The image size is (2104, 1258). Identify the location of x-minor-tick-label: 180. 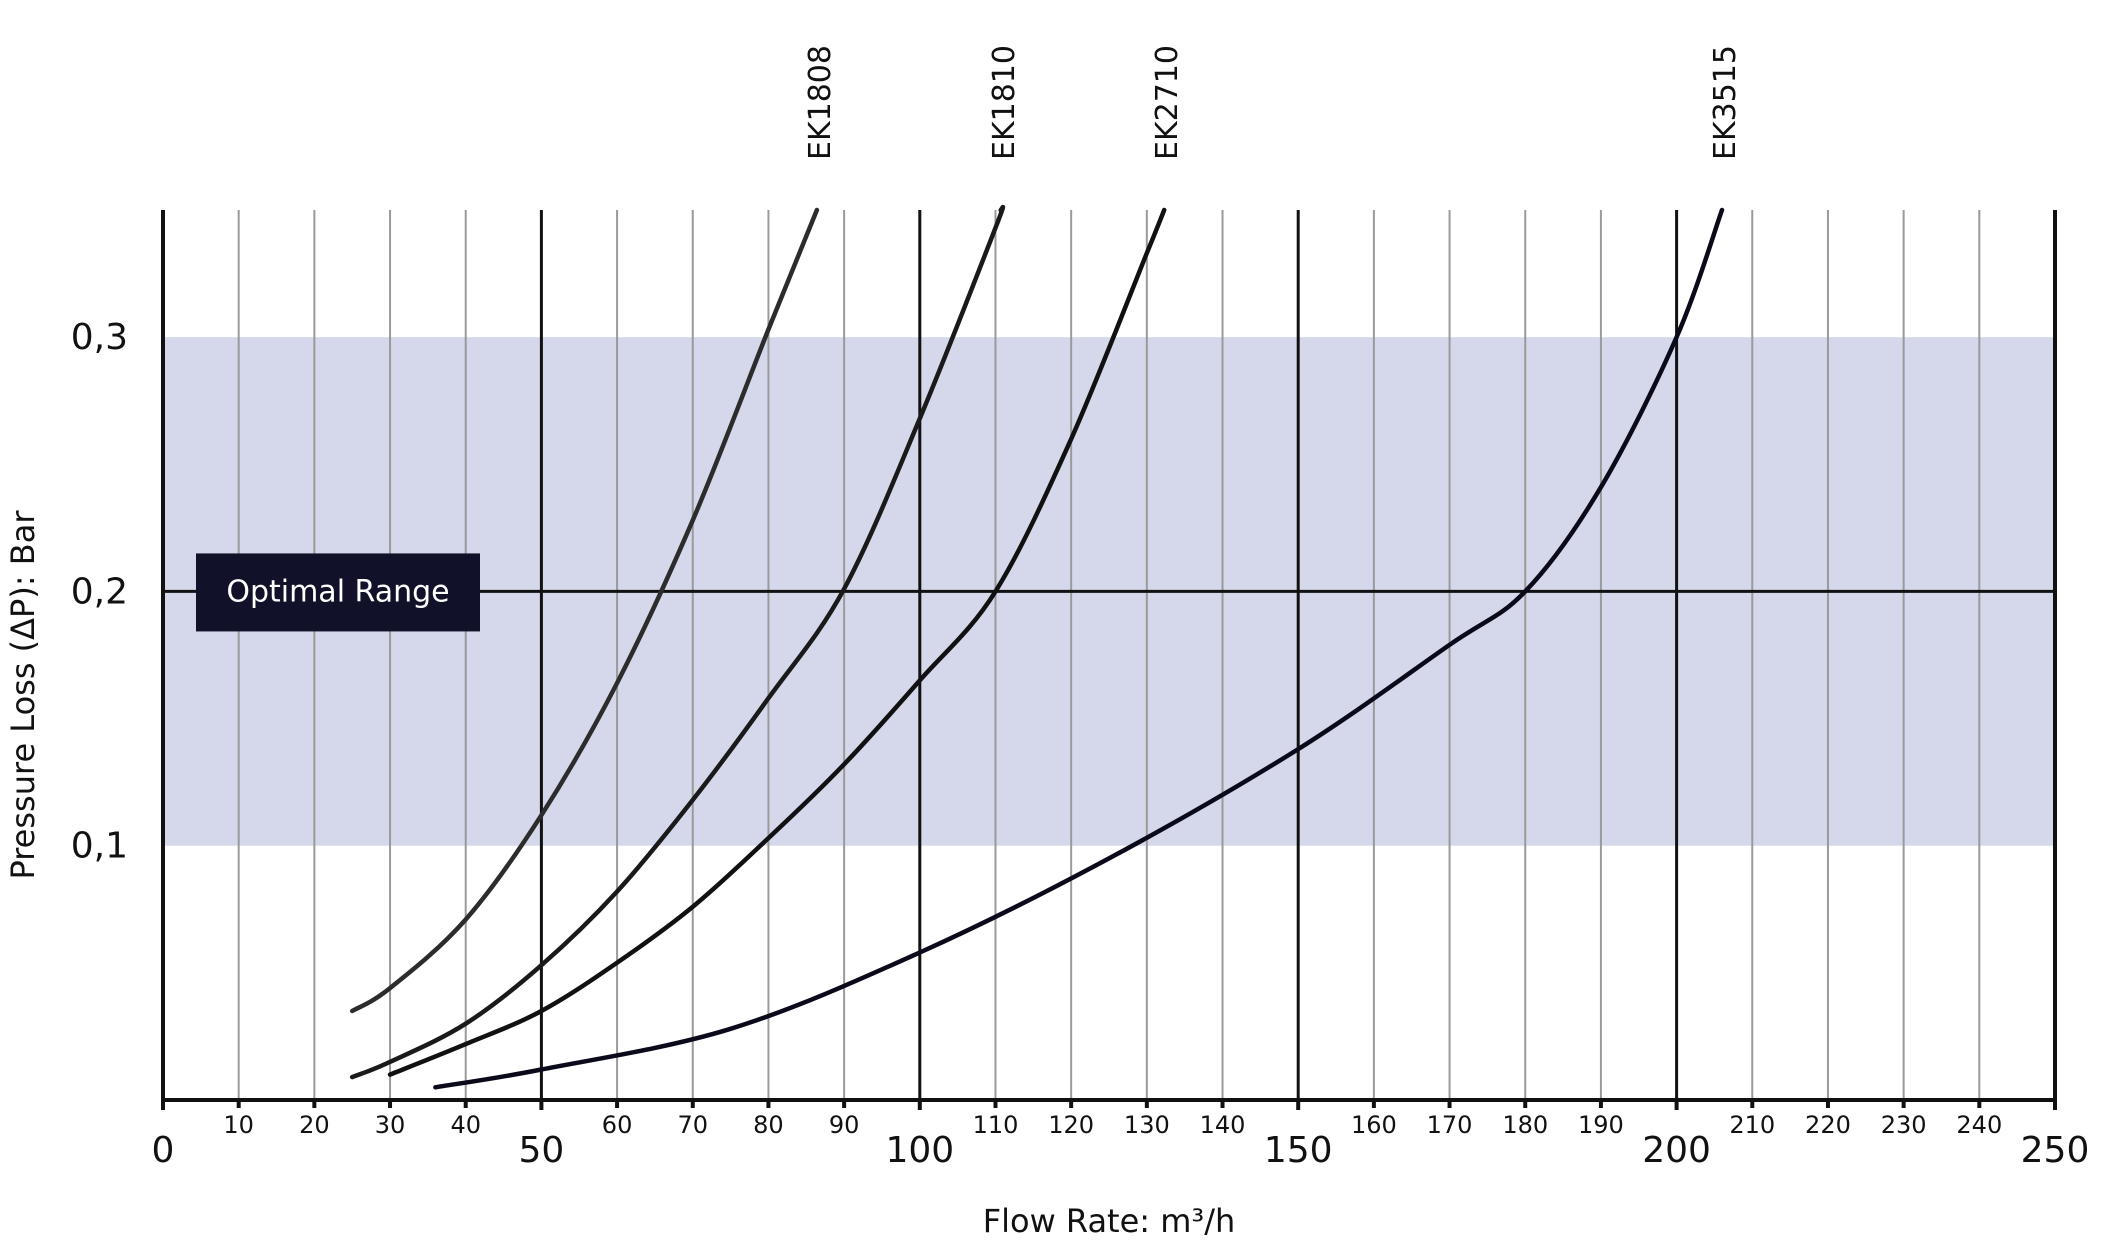
(1525, 1125).